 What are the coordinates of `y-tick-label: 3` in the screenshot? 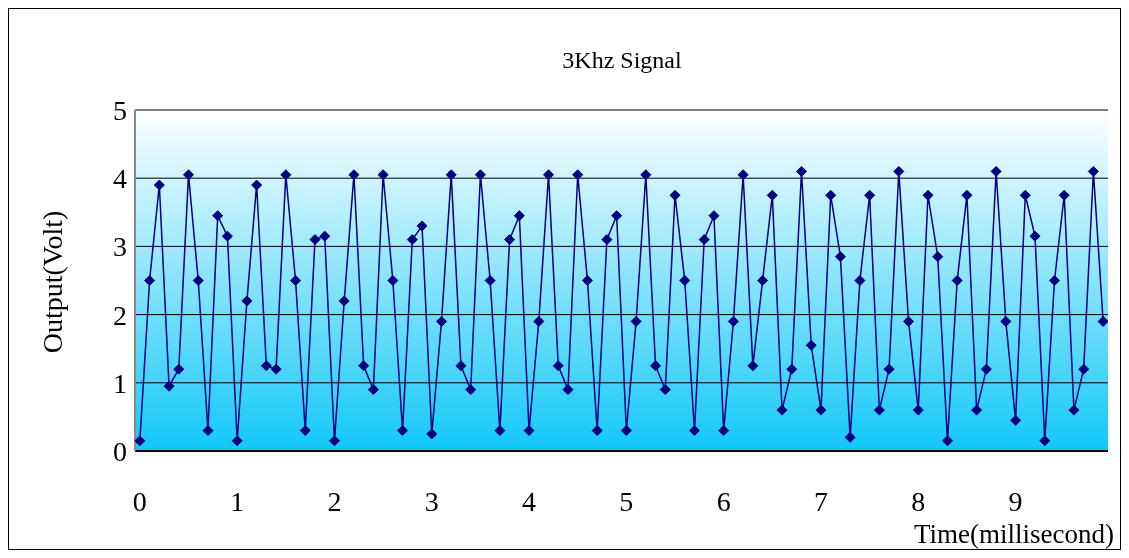 It's located at (120, 247).